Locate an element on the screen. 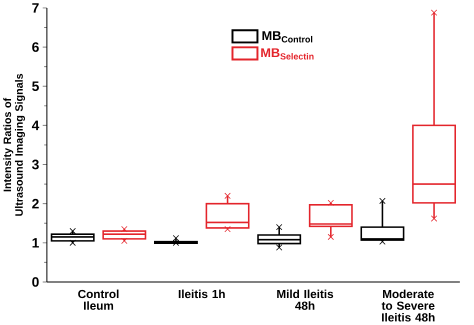 This screenshot has width=474, height=325. y-tick-label: 5 is located at coordinates (35, 87).